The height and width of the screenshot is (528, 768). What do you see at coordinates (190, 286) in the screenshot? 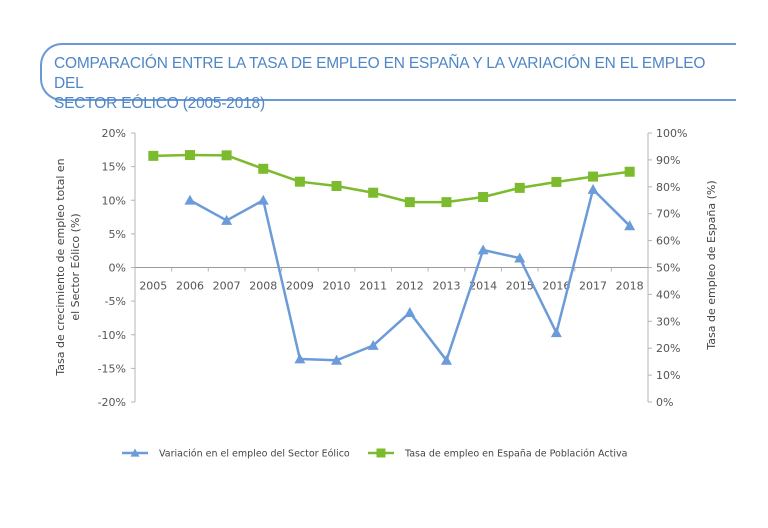
I see `x-axis-tick-label: 2006` at bounding box center [190, 286].